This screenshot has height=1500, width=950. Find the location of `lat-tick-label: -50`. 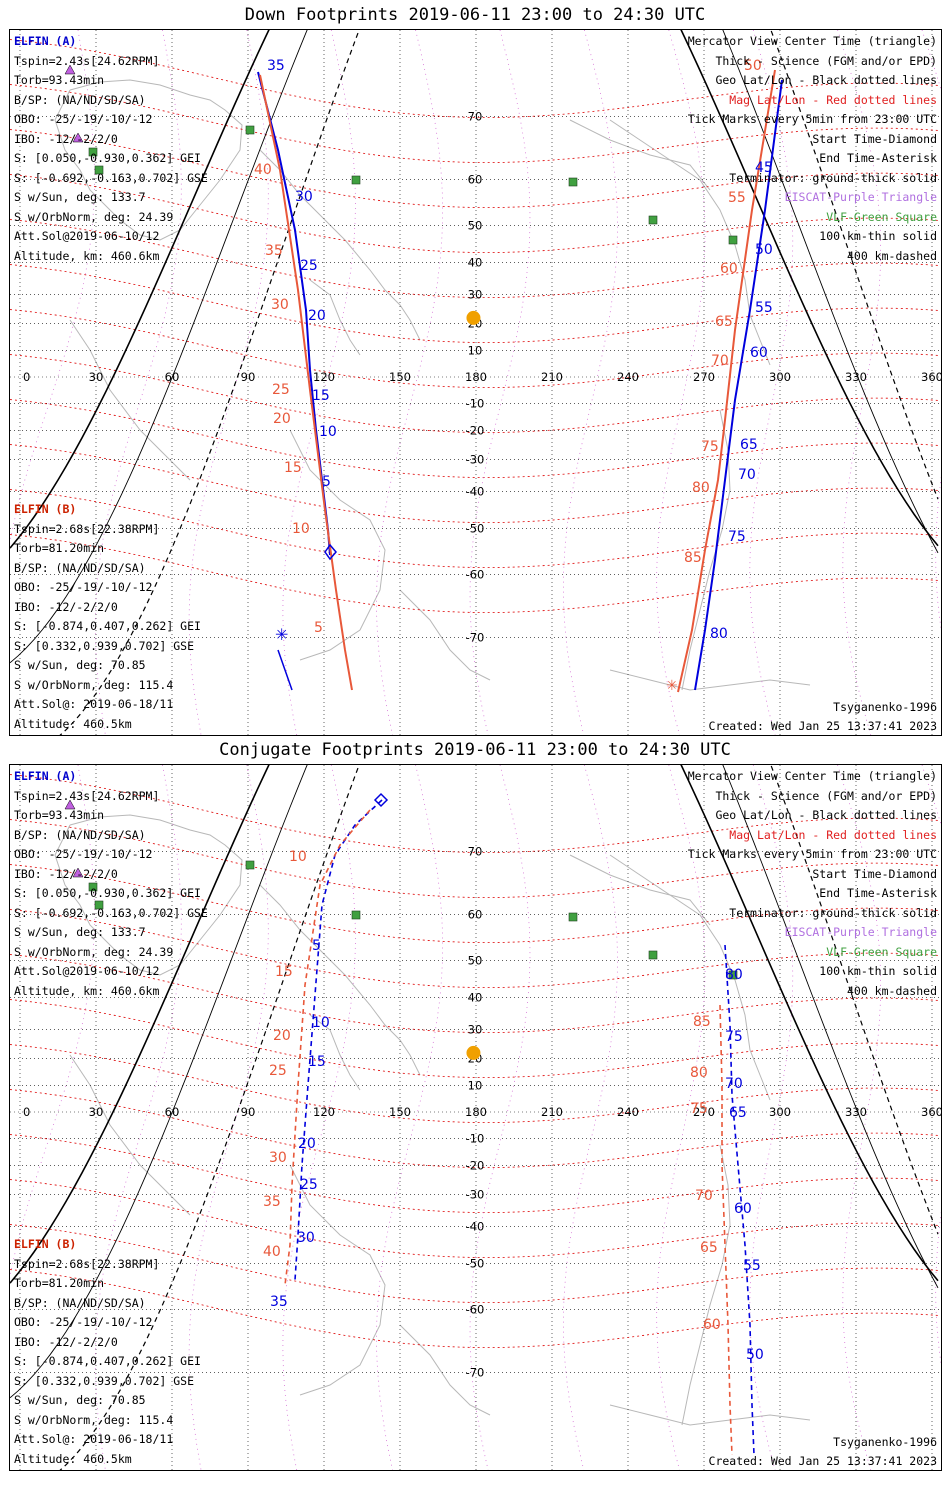

lat-tick-label: -50 is located at coordinates (475, 1264).